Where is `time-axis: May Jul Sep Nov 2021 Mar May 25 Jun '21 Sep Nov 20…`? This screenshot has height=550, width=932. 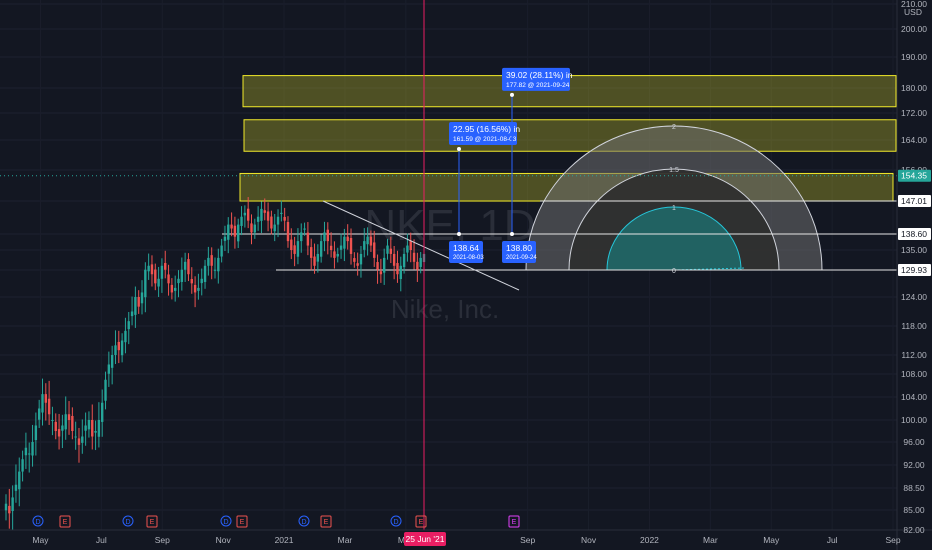
time-axis: May Jul Sep Nov 2021 Mar May 25 Jun '21 Sep Nov 20… is located at coordinates (466, 539).